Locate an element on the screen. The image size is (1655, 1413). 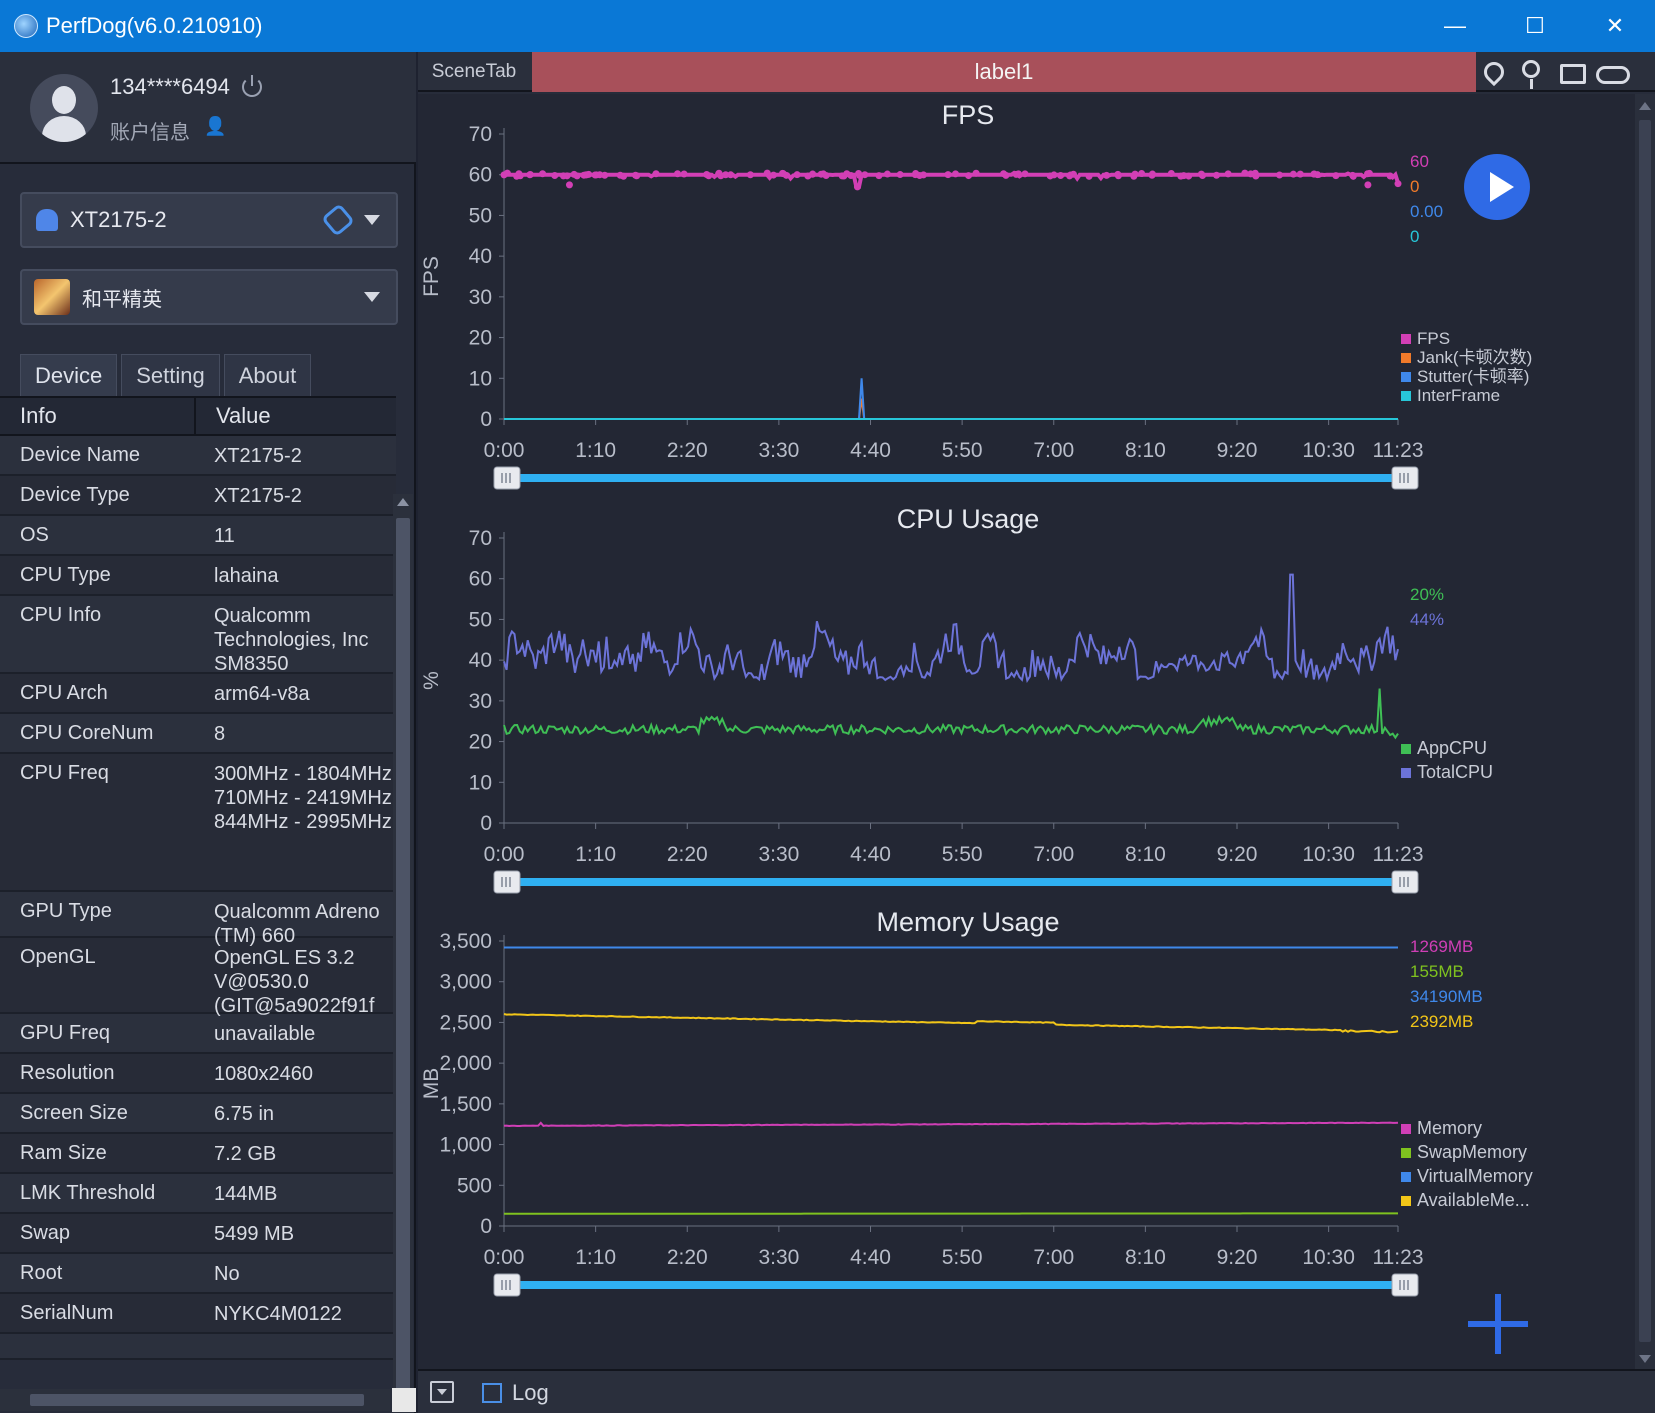
cloud-icon is located at coordinates (1613, 75).